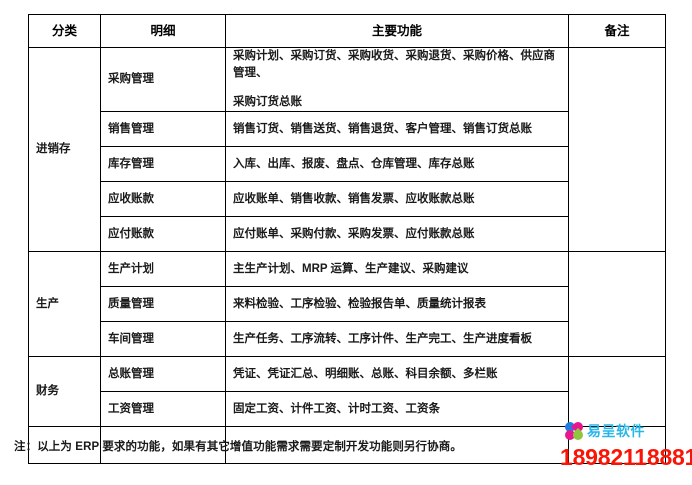  I want to click on cell-detail: 工资管理, so click(163, 409).